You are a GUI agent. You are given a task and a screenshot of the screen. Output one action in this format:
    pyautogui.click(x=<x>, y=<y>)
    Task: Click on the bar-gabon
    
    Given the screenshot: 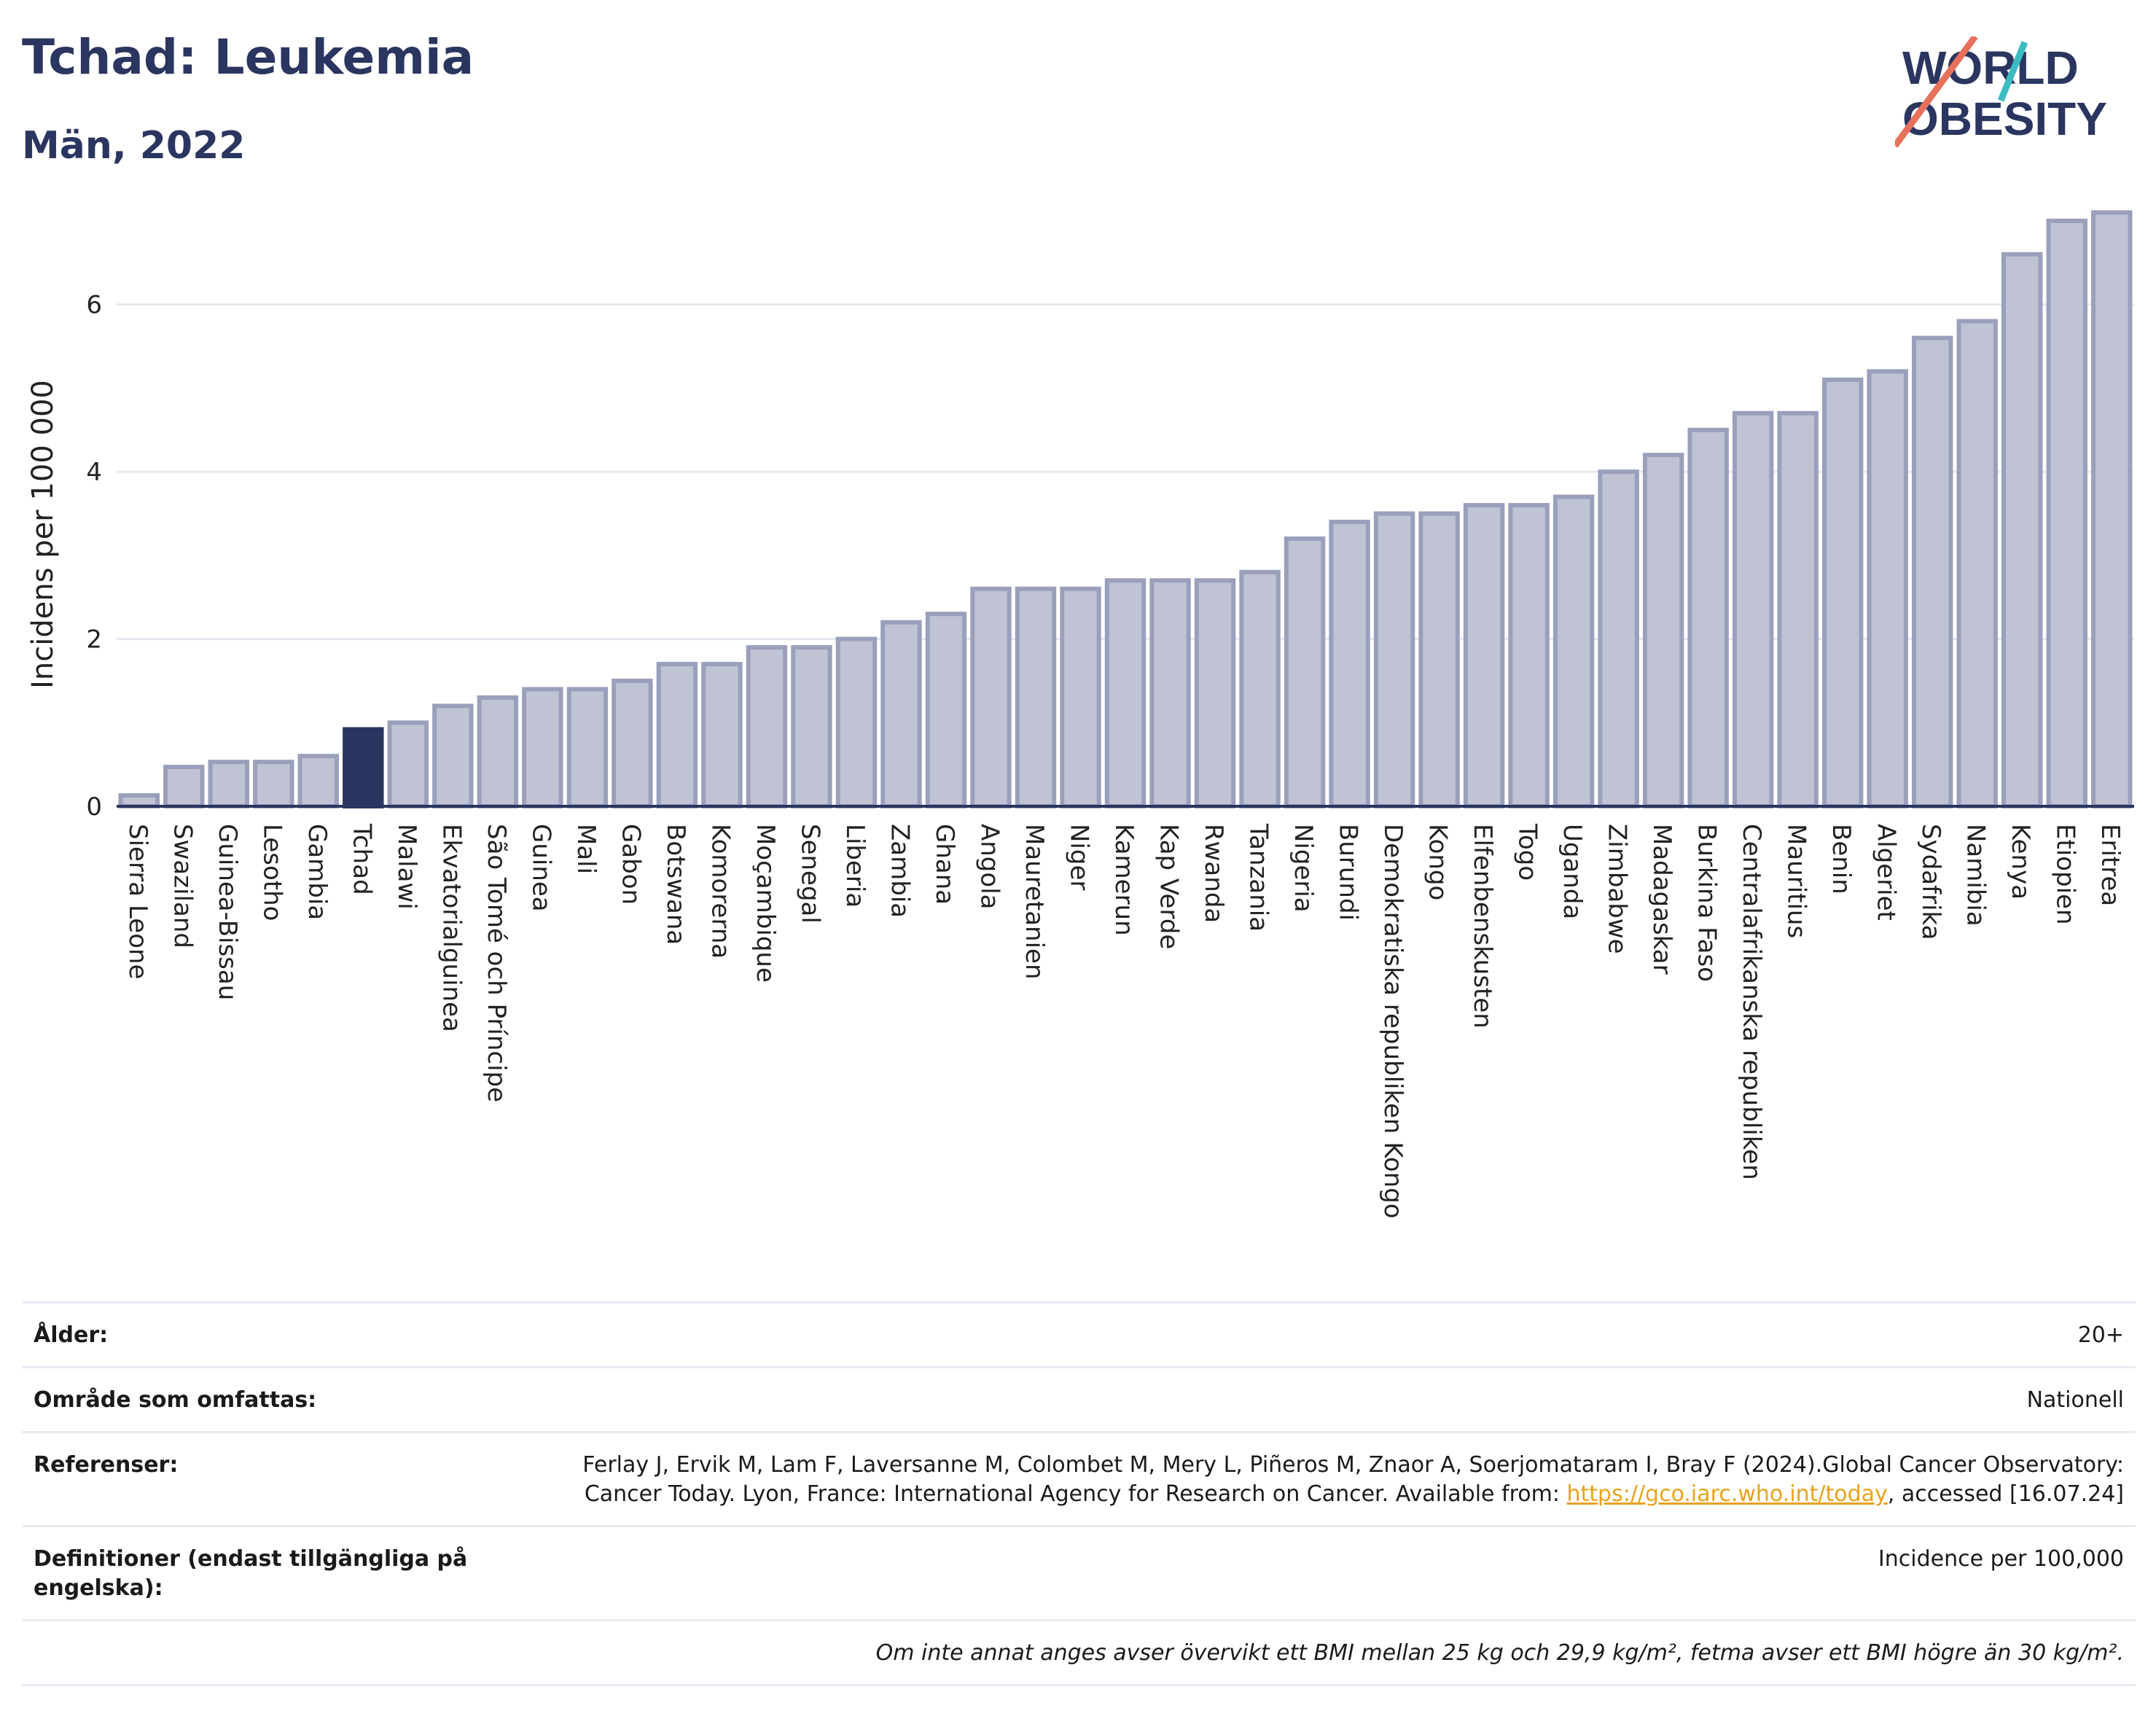 What is the action you would take?
    pyautogui.click(x=633, y=743)
    